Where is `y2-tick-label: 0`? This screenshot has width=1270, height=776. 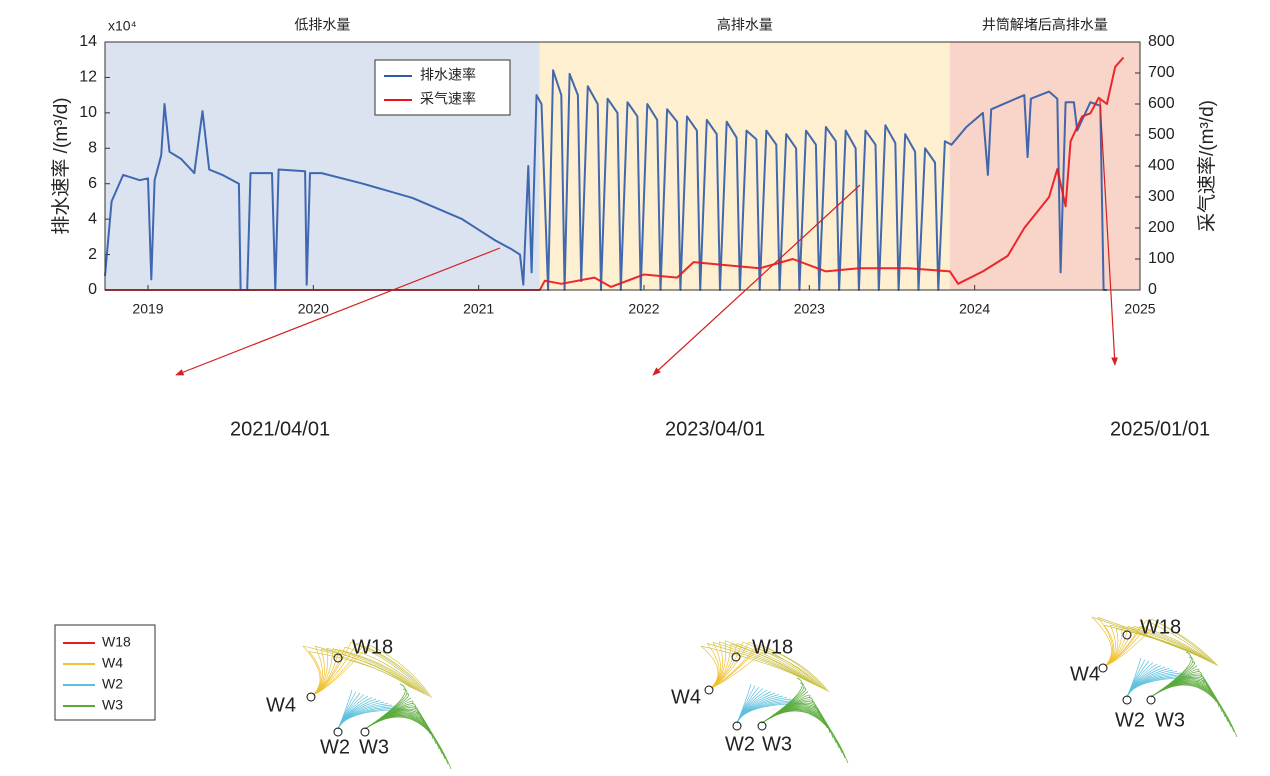 y2-tick-label: 0 is located at coordinates (1152, 289).